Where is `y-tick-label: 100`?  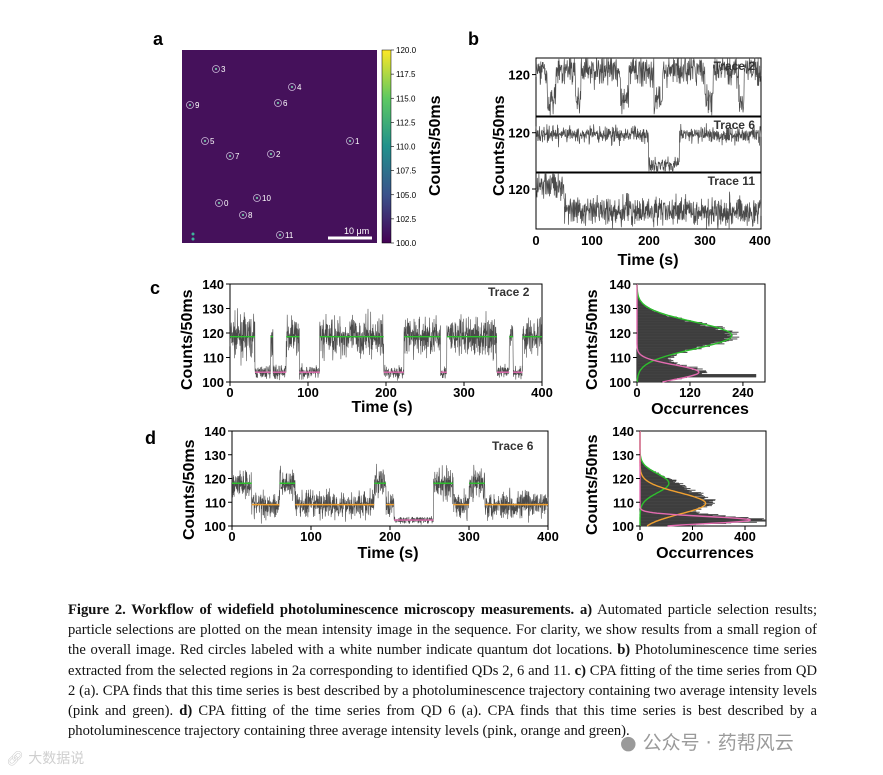 y-tick-label: 100 is located at coordinates (213, 382).